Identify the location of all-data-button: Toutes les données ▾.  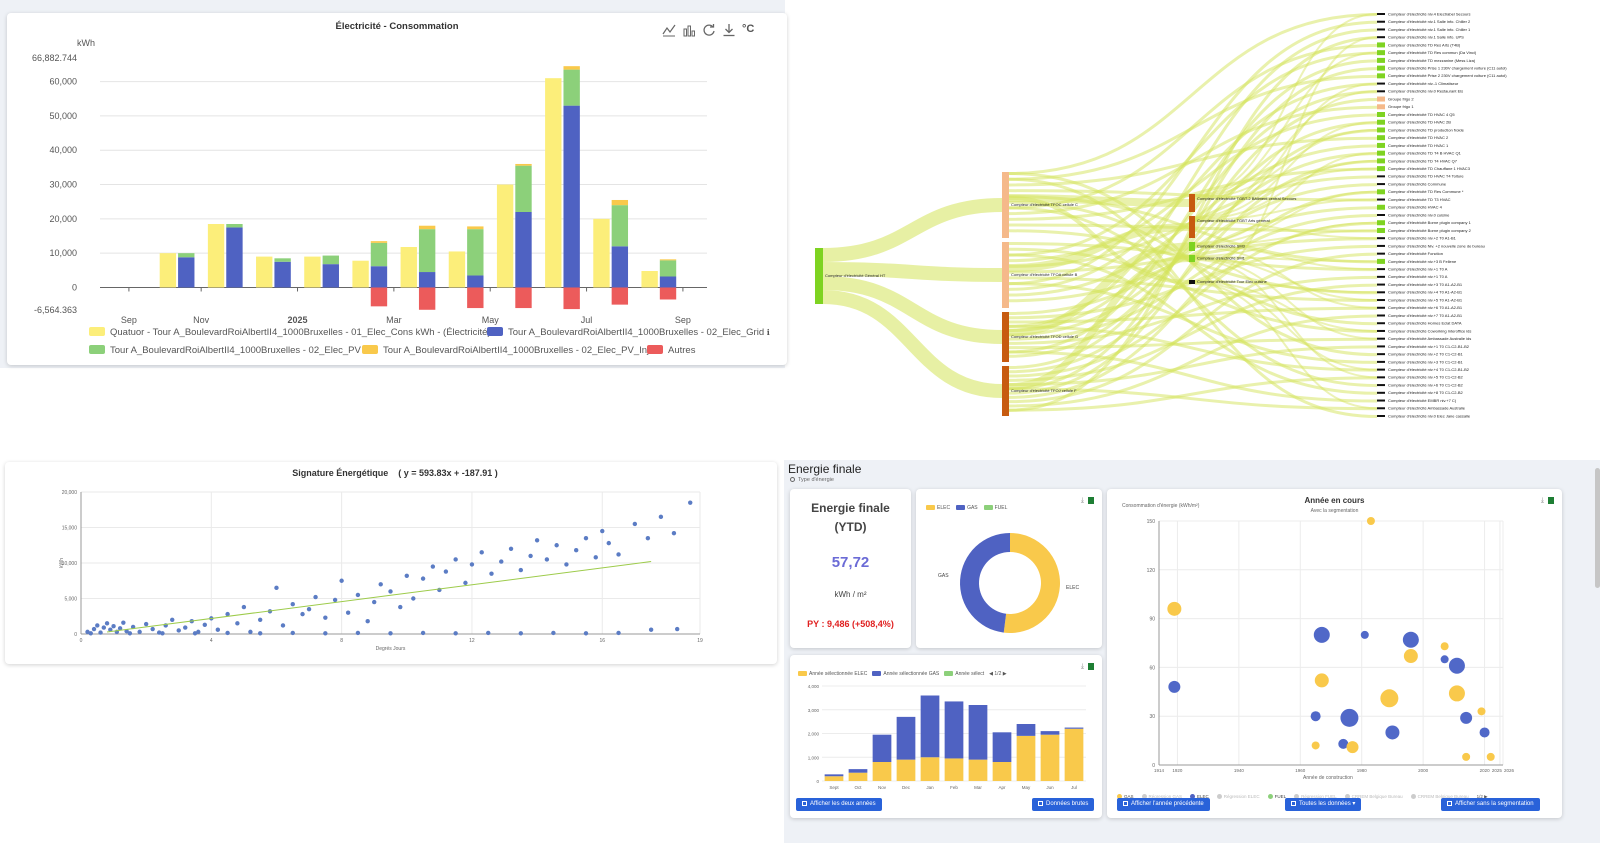
(1323, 804).